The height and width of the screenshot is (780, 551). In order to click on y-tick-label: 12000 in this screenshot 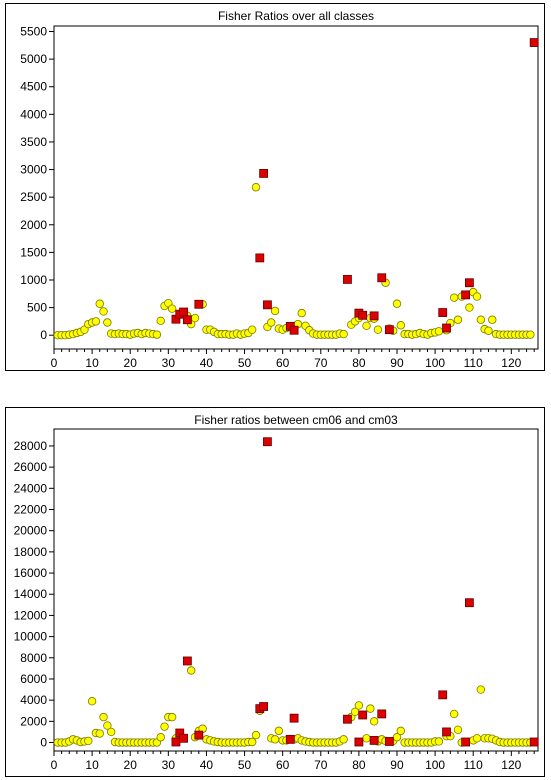, I will do `click(31, 615)`.